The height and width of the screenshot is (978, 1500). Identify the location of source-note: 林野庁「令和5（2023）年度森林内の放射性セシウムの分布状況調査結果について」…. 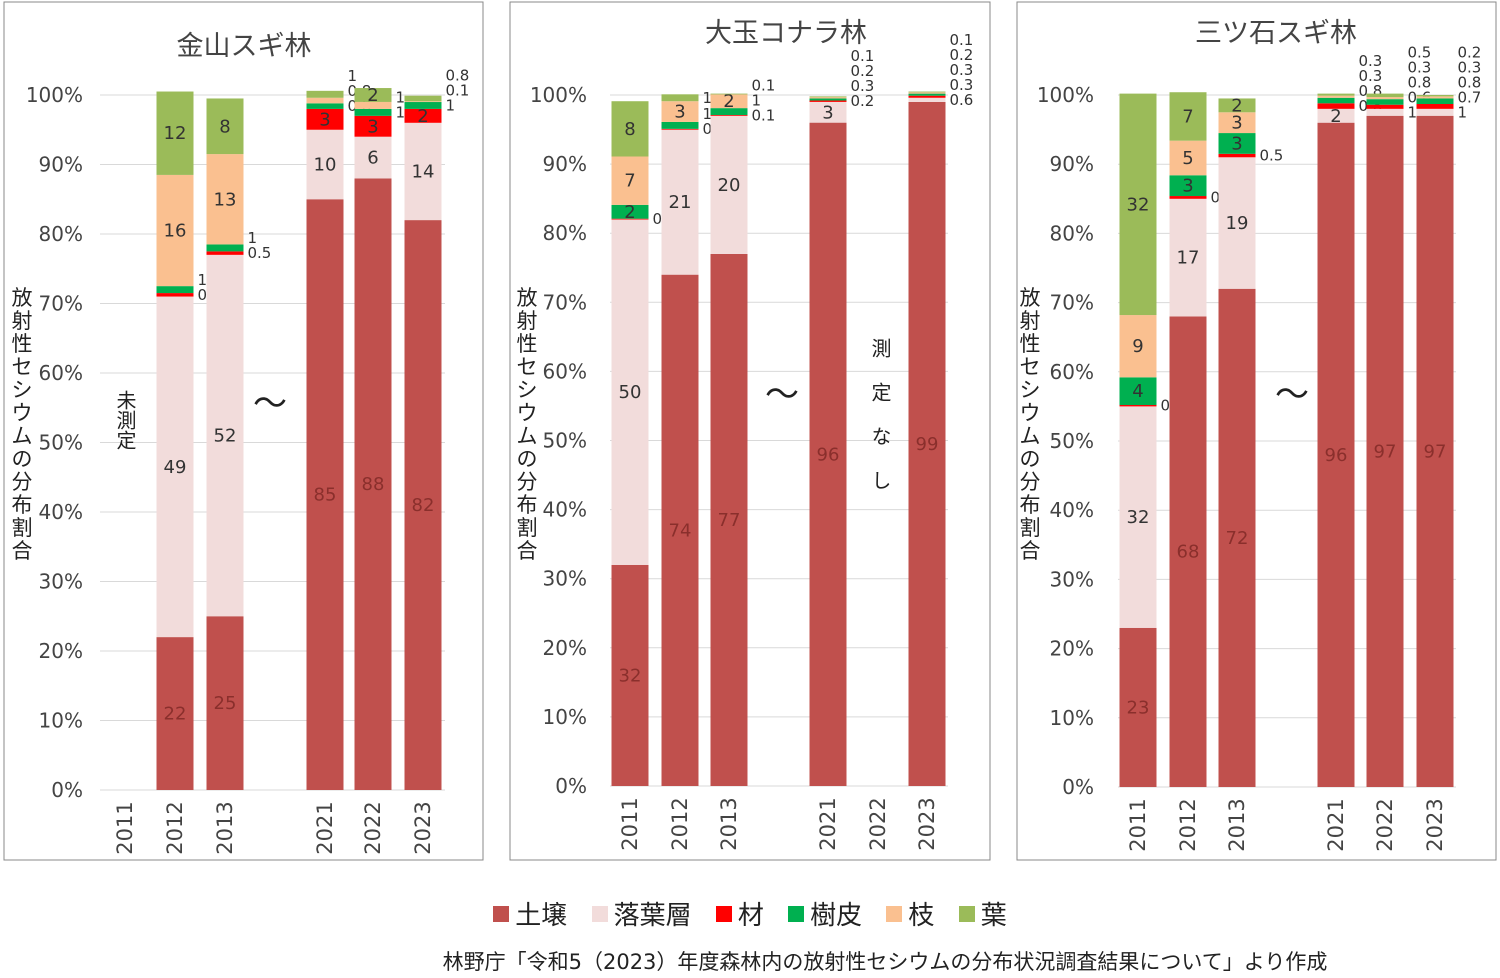
(885, 962).